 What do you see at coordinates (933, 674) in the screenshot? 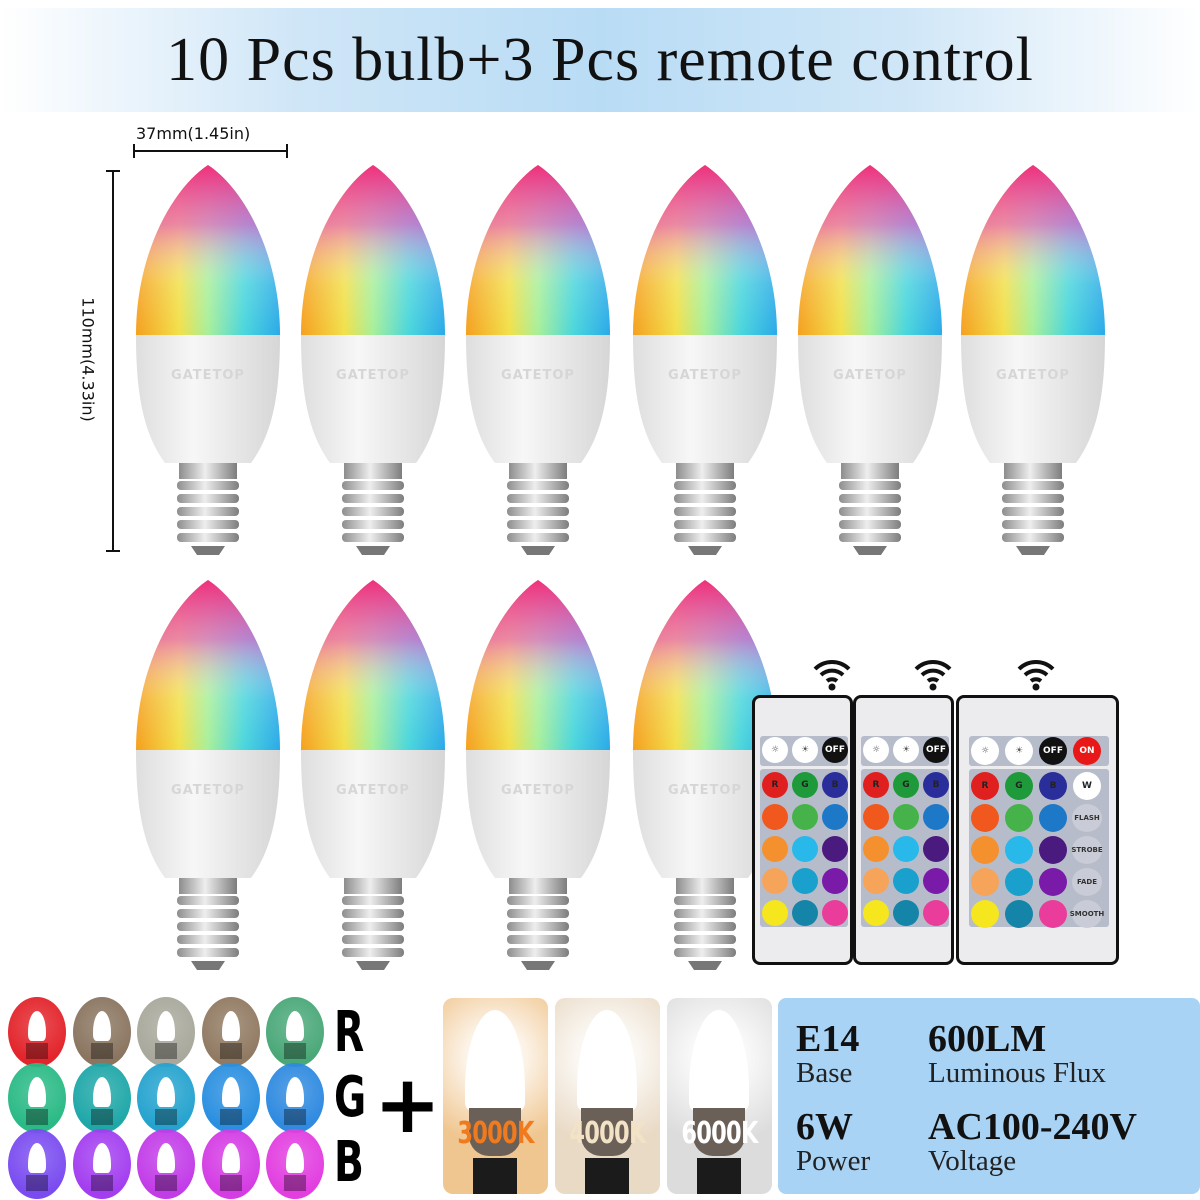
I see `wireless-signal-icon` at bounding box center [933, 674].